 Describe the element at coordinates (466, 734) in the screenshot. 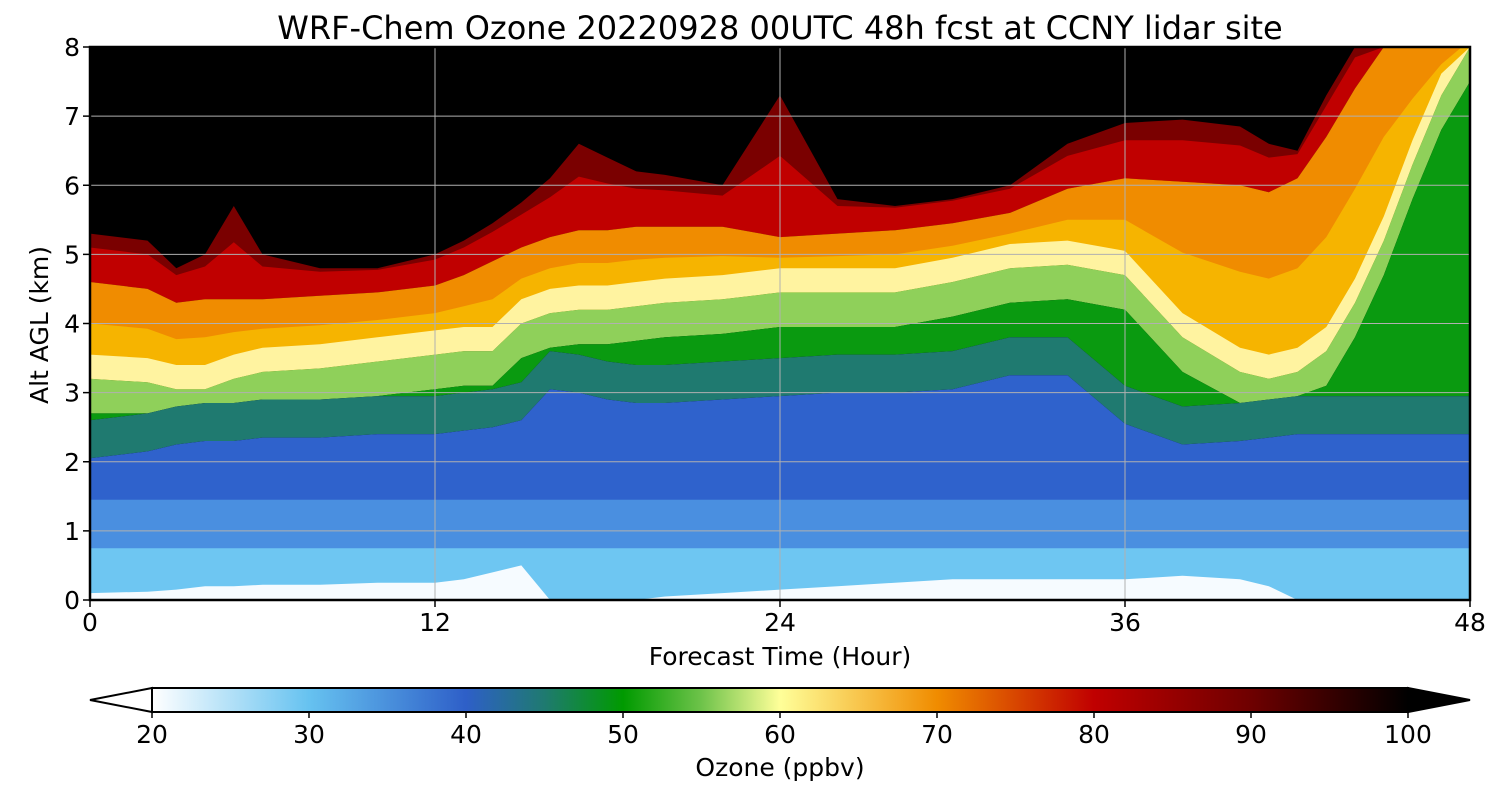

I see `colorbar-tick-label: 40` at that location.